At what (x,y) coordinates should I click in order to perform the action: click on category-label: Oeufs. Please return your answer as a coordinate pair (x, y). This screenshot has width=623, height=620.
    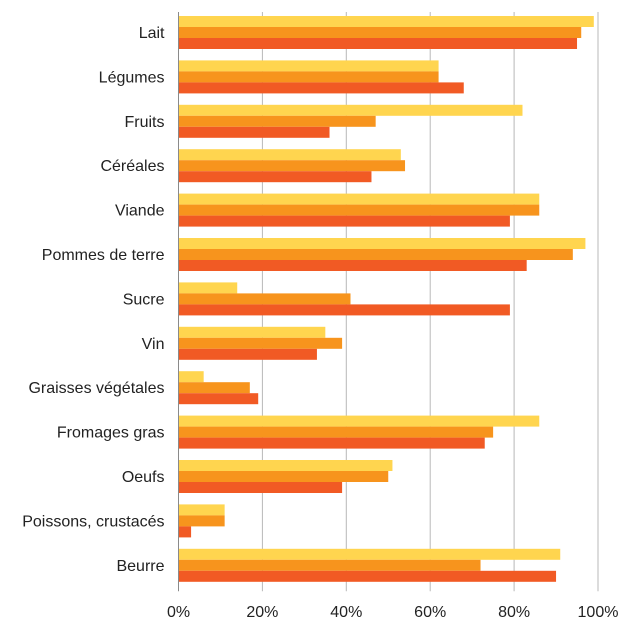
    Looking at the image, I should click on (143, 477).